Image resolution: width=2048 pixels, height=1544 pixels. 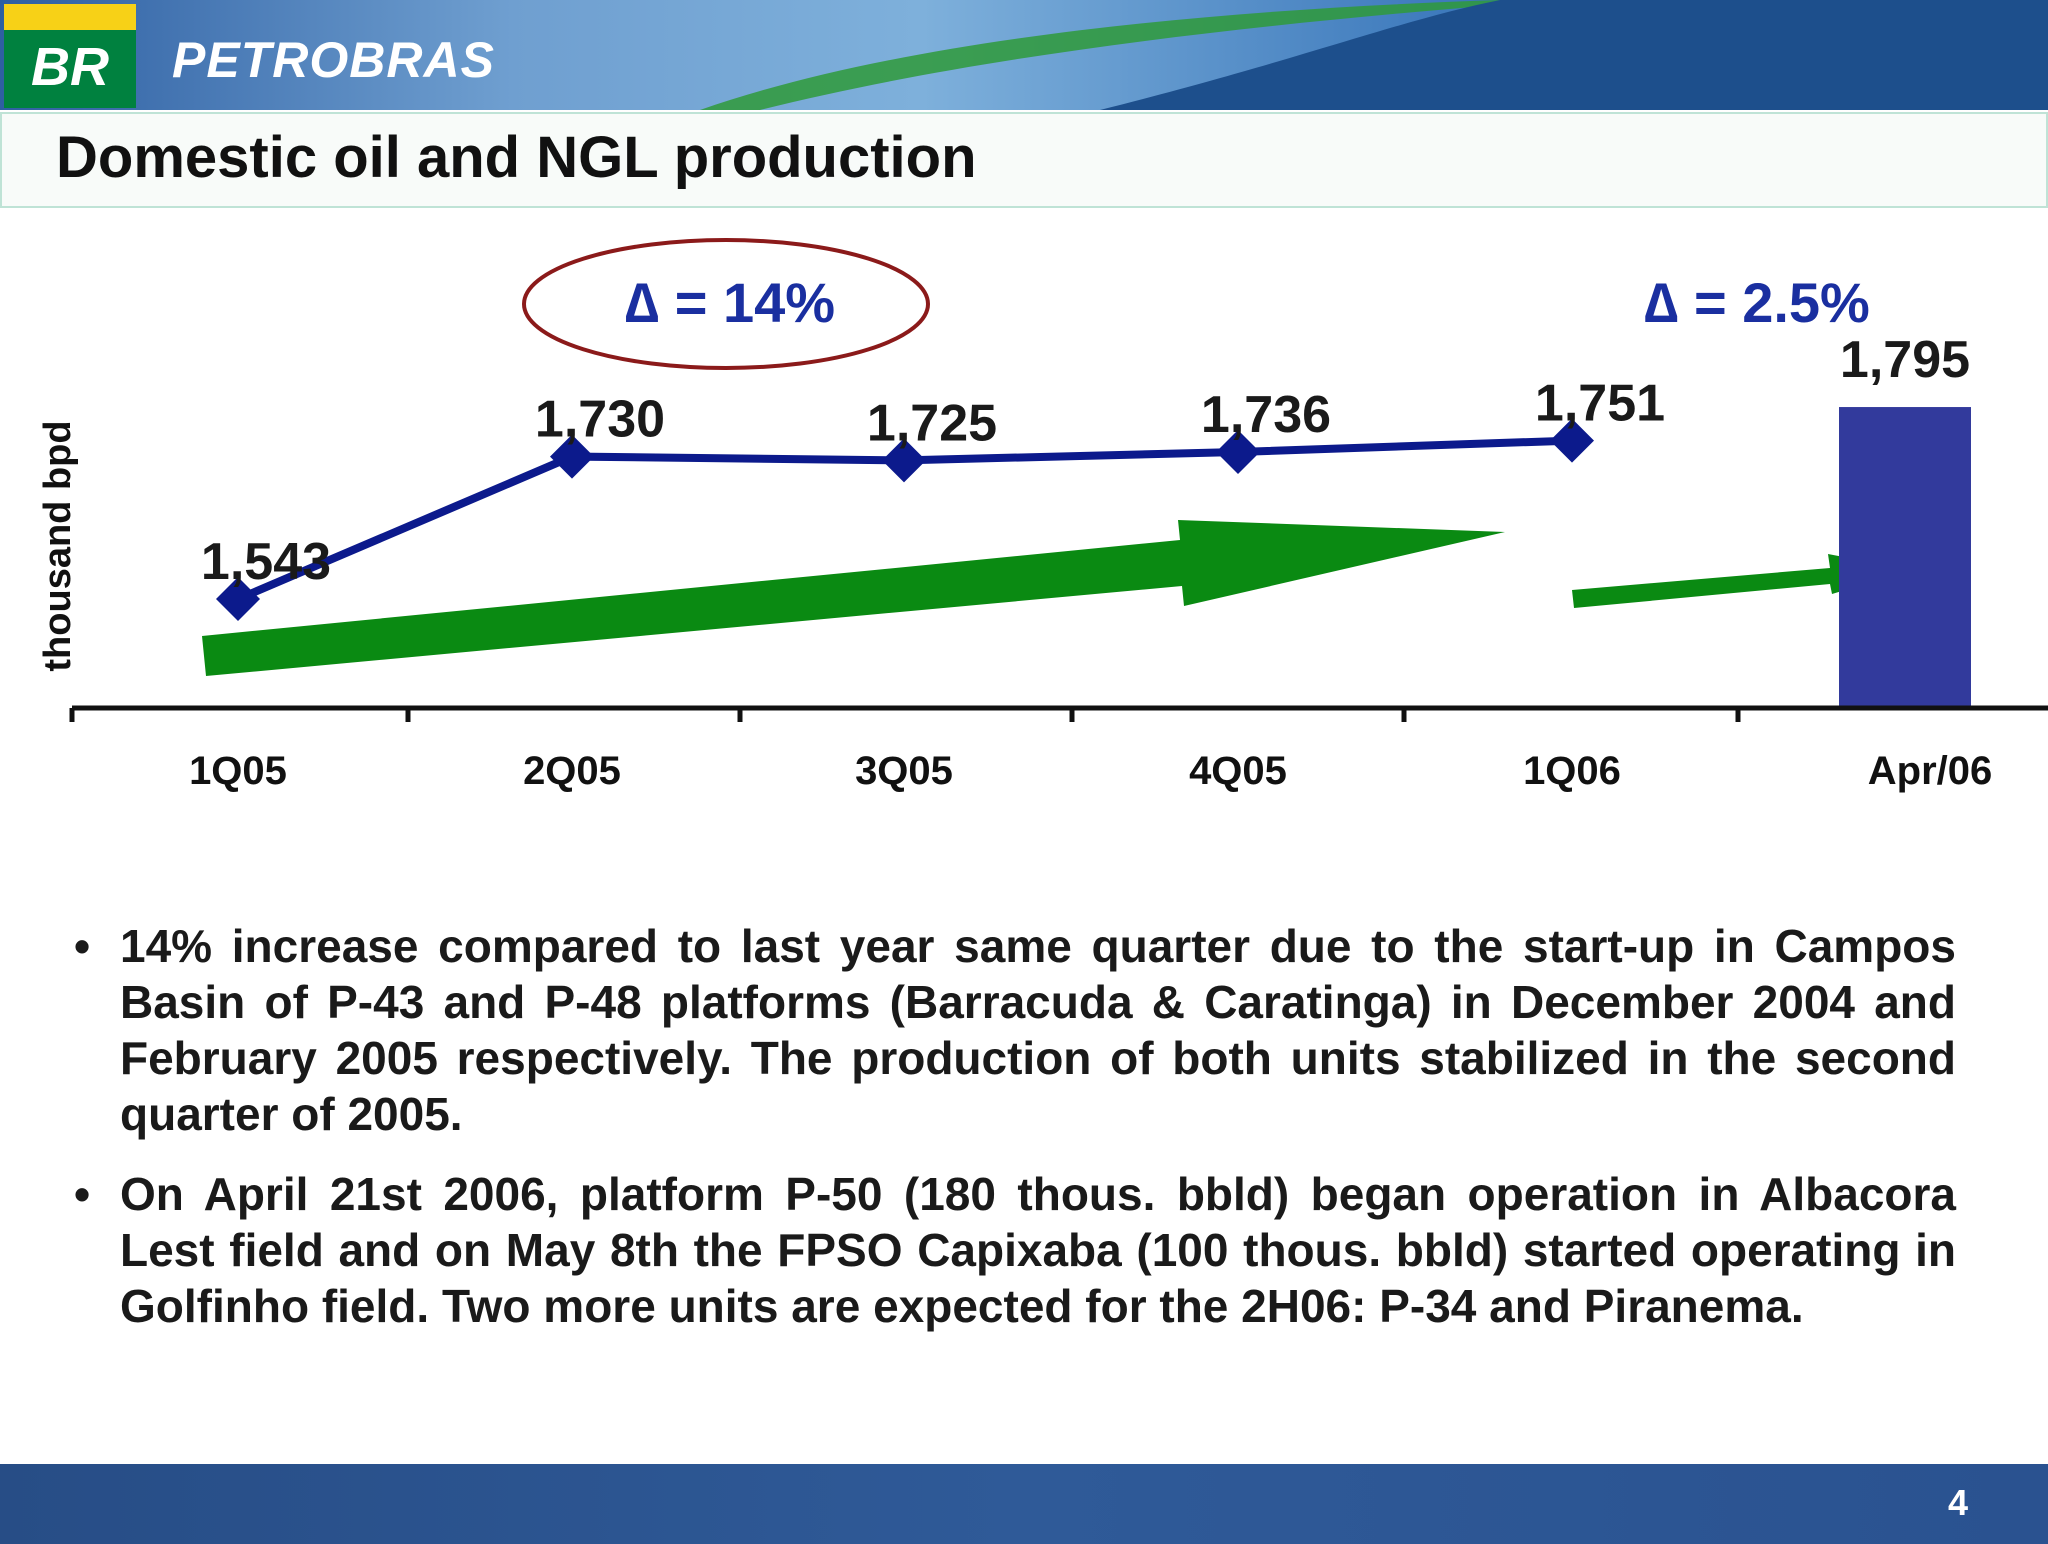 I want to click on highlight-ellipse, so click(x=726, y=304).